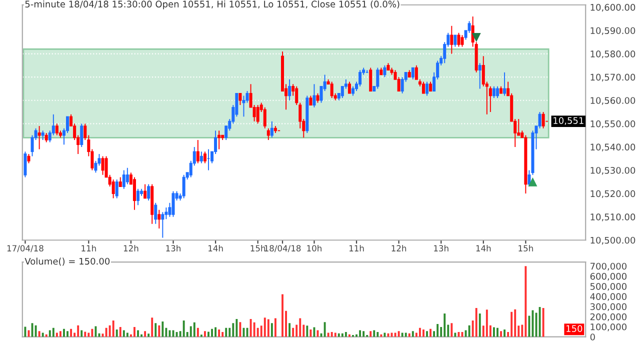 The width and height of the screenshot is (640, 348). What do you see at coordinates (608, 276) in the screenshot?
I see `y-tick-label: 600,000` at bounding box center [608, 276].